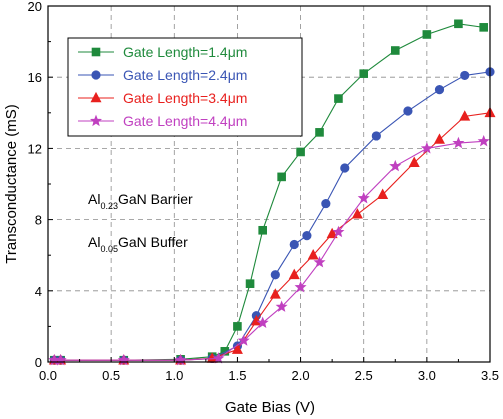 The image size is (503, 419). Describe the element at coordinates (35, 7) in the screenshot. I see `y-tick-label: 20` at that location.